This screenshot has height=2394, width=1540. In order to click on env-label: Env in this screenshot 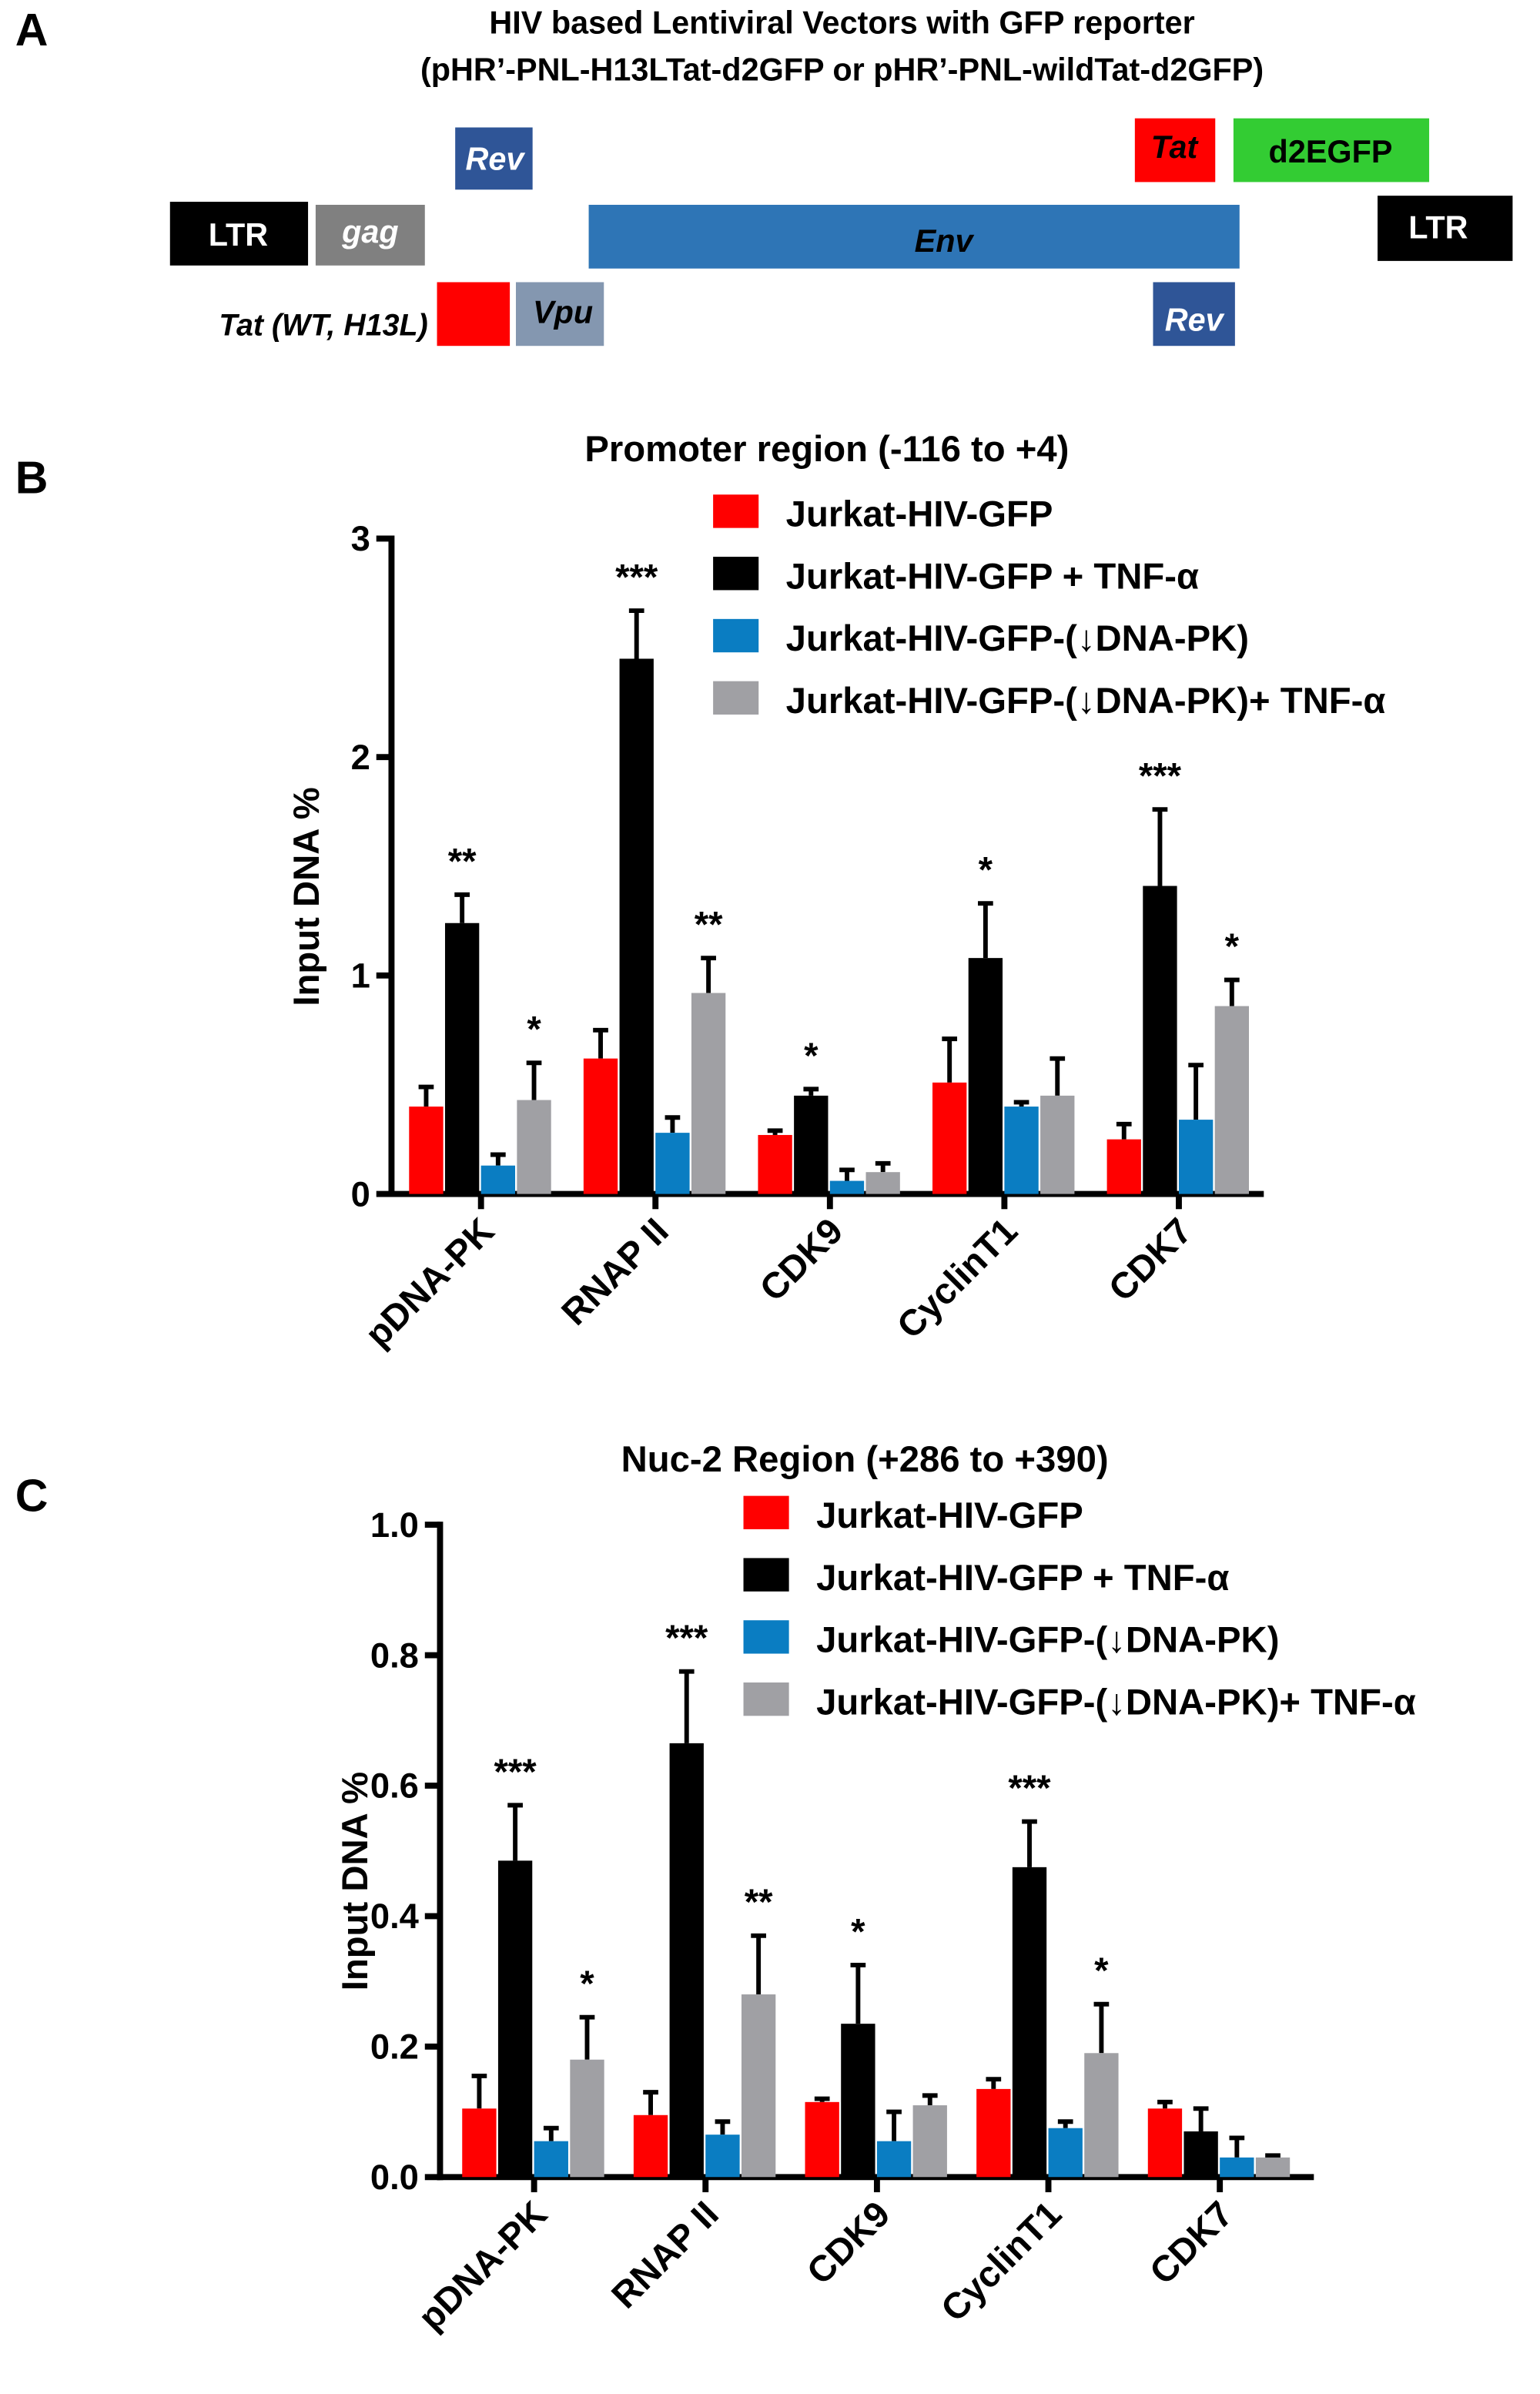, I will do `click(945, 241)`.